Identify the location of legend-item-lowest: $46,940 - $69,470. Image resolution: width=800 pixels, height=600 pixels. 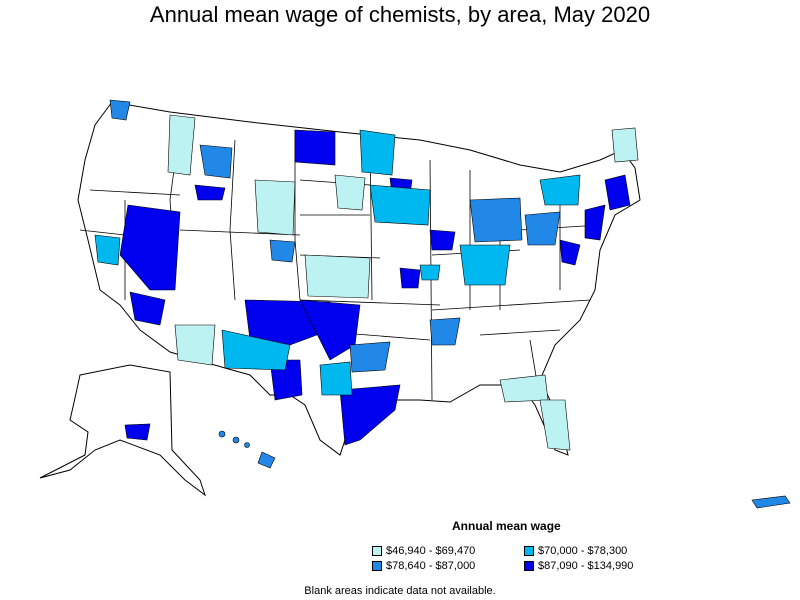
(423, 551).